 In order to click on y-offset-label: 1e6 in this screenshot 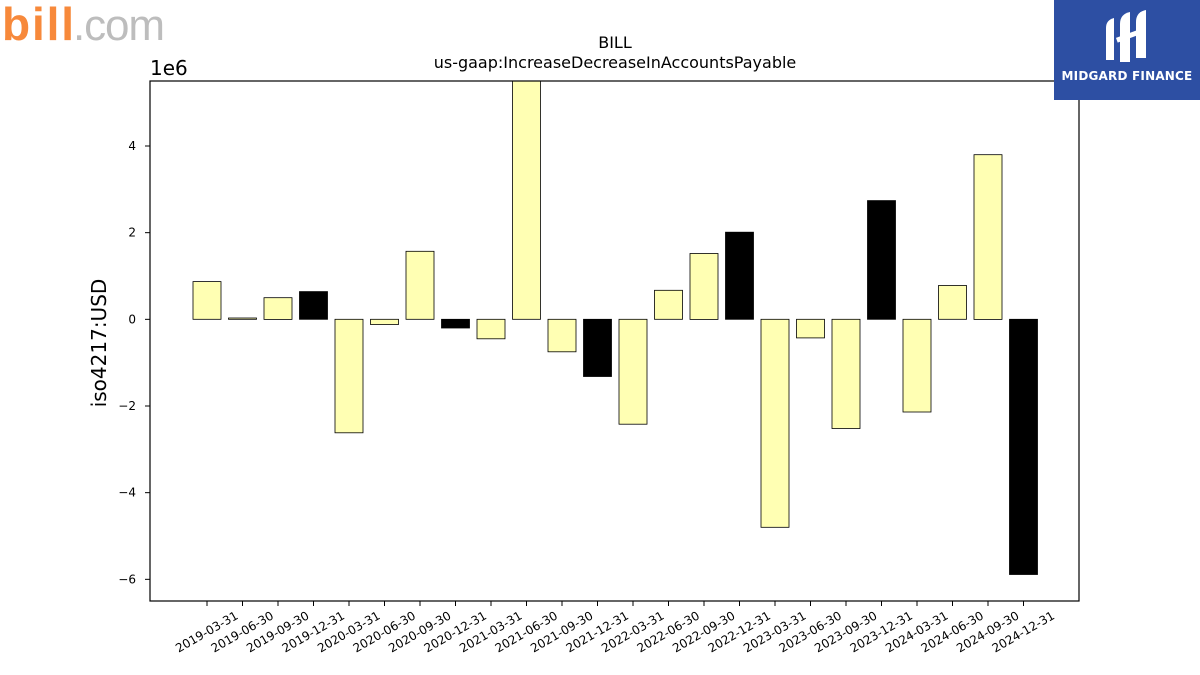, I will do `click(169, 68)`.